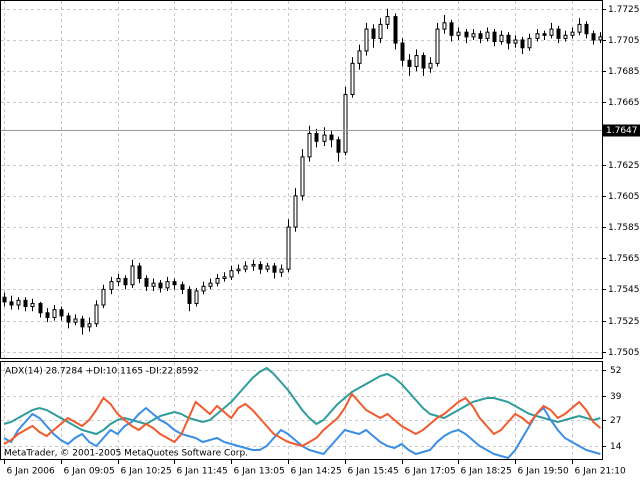  I want to click on y-tick-label: 14, so click(616, 447).